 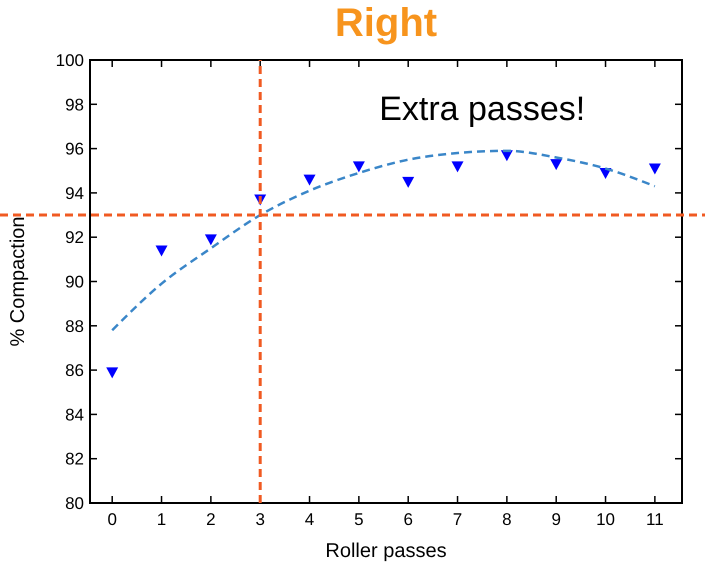 What do you see at coordinates (70, 60) in the screenshot?
I see `y-tick-label: 100` at bounding box center [70, 60].